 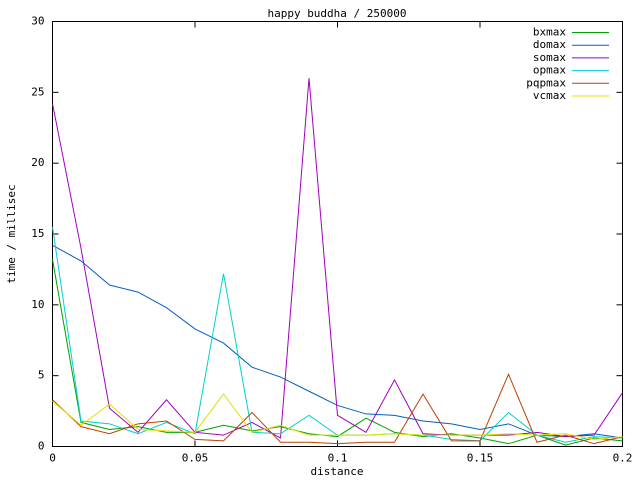 I want to click on legend-label: opmax, so click(x=549, y=70).